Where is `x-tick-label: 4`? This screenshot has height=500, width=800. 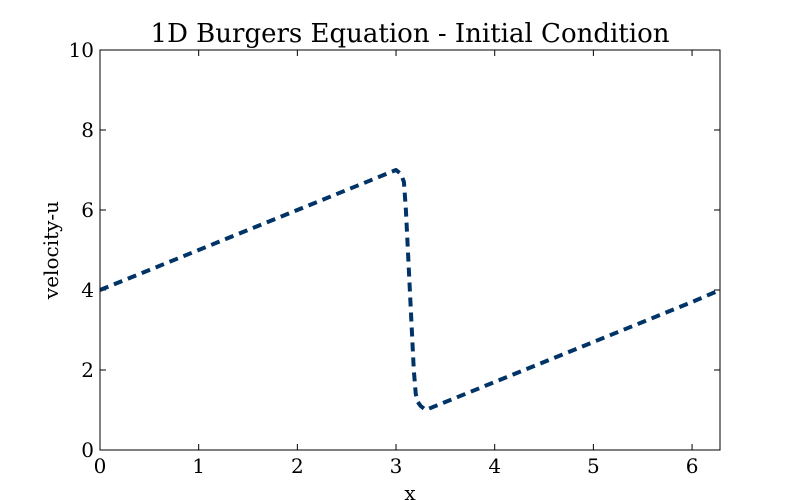
x-tick-label: 4 is located at coordinates (494, 466).